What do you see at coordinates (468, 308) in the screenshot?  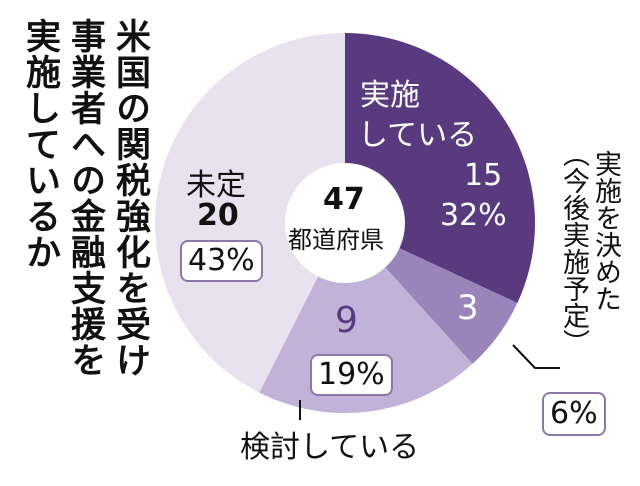 I see `slice-count-decided: 3` at bounding box center [468, 308].